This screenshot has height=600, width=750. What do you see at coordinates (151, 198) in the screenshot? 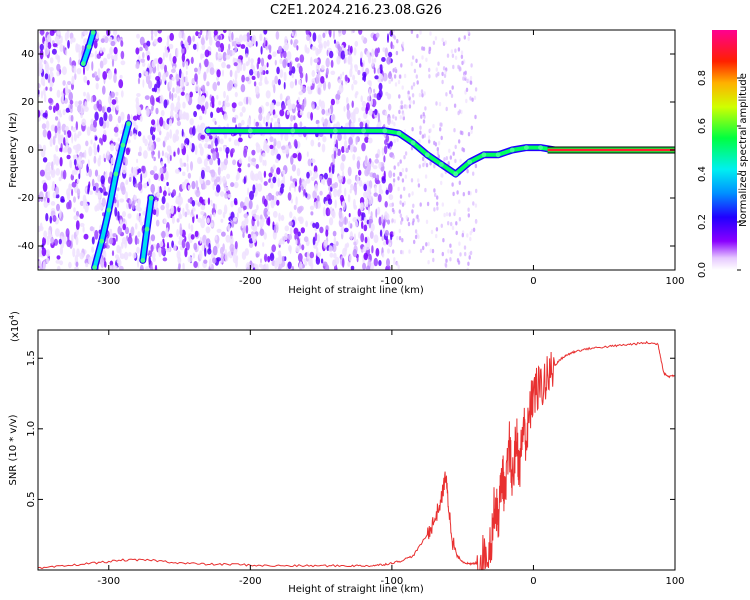
I see `trace-point` at bounding box center [151, 198].